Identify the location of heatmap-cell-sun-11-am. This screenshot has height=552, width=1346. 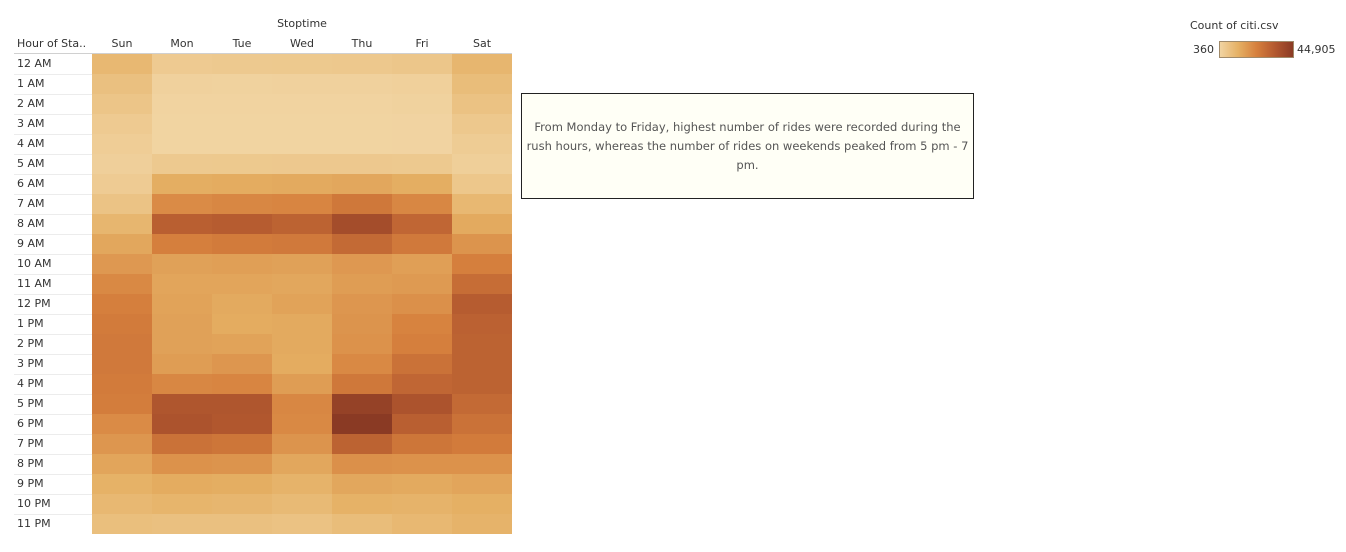
(122, 284).